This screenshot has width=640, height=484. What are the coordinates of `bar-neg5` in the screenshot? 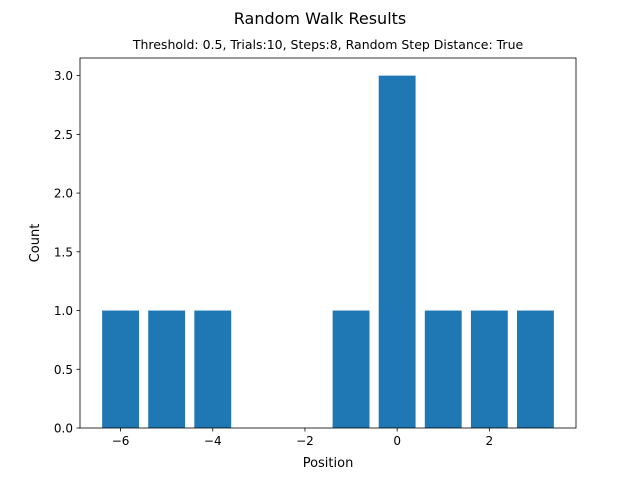 It's located at (167, 369).